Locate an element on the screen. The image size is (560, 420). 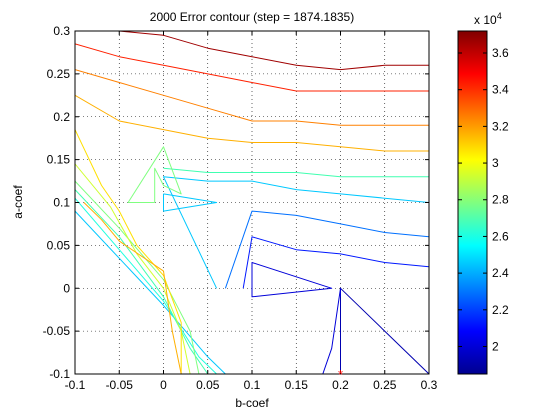
y-tick-label: 0.15 is located at coordinates (59, 160).